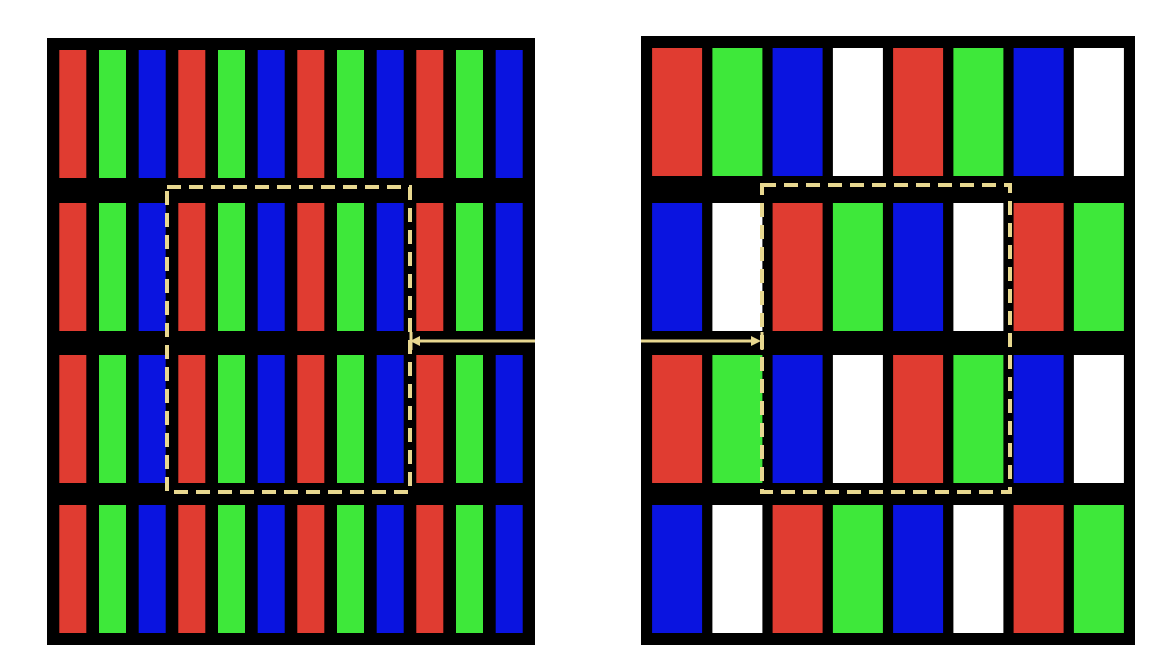 Image resolution: width=1168 pixels, height=654 pixels. Describe the element at coordinates (756, 341) in the screenshot. I see `right-arrow-head-icon` at that location.